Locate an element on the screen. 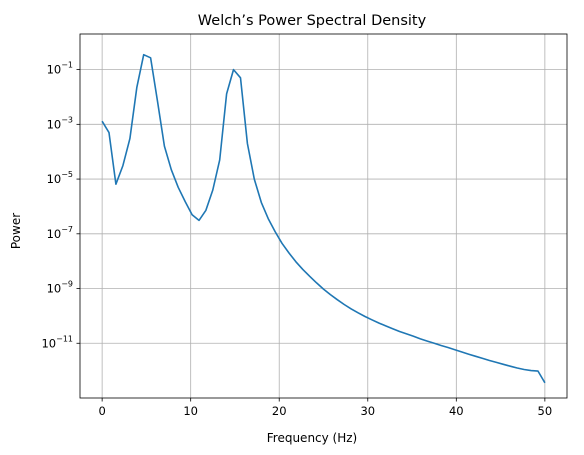  y-axis-label: Power is located at coordinates (16, 231).